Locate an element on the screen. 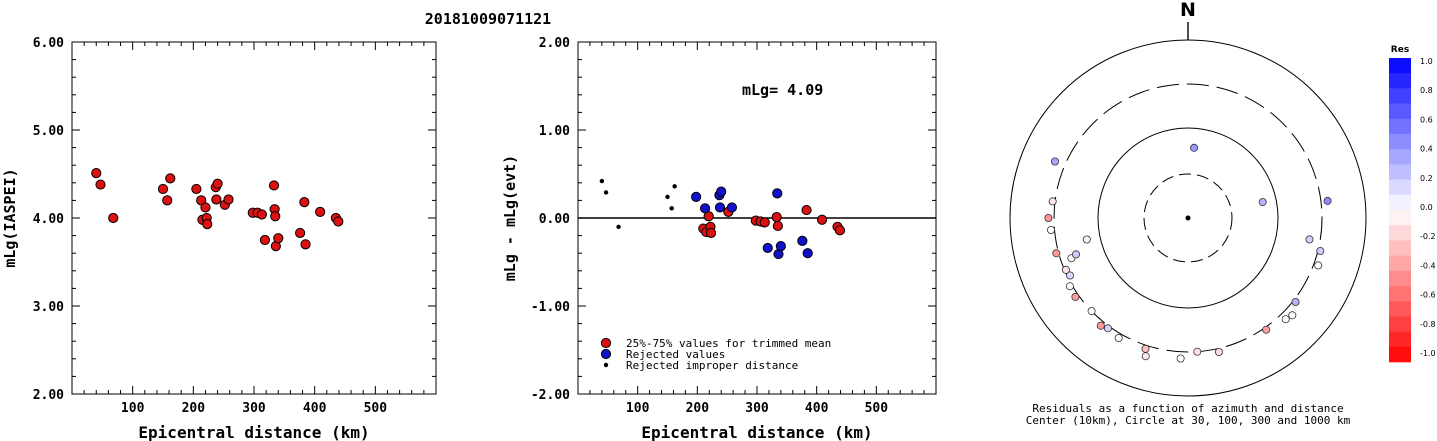 The width and height of the screenshot is (1437, 441). plot2-magnitude-annotation: mLg= 4.09 is located at coordinates (782, 90).